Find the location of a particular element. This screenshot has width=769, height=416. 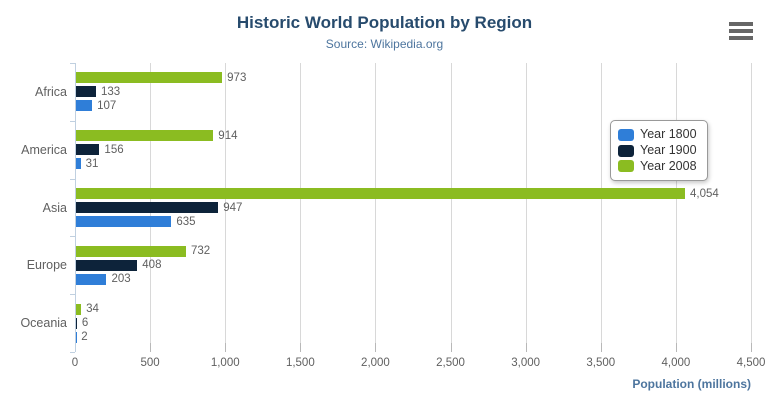

x-axis-tick-label: 3,500 is located at coordinates (601, 363).